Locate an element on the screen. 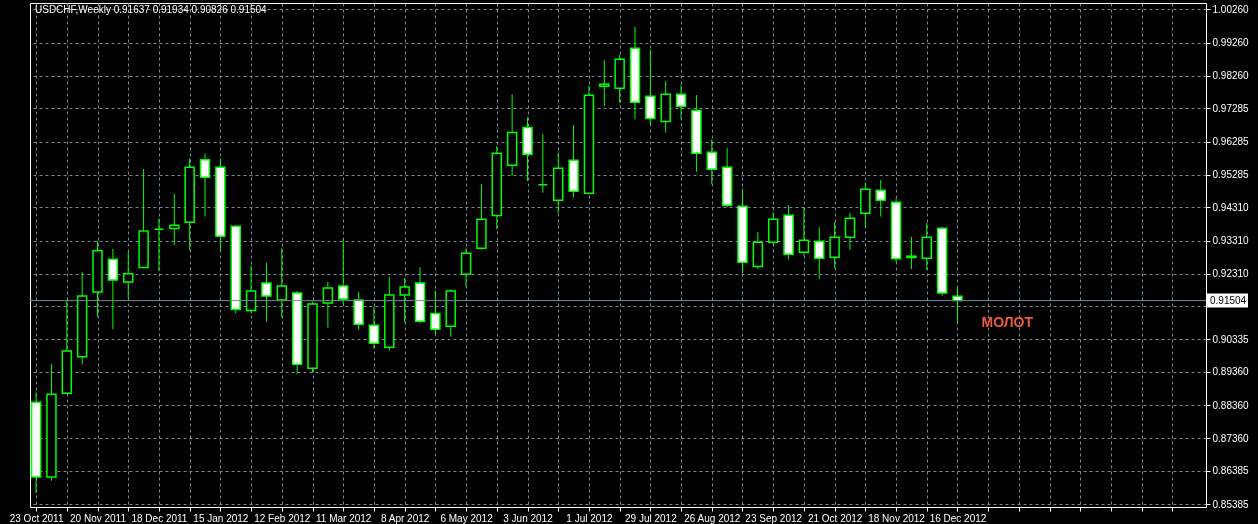  y-tick-label: 0.96285 is located at coordinates (1231, 142).